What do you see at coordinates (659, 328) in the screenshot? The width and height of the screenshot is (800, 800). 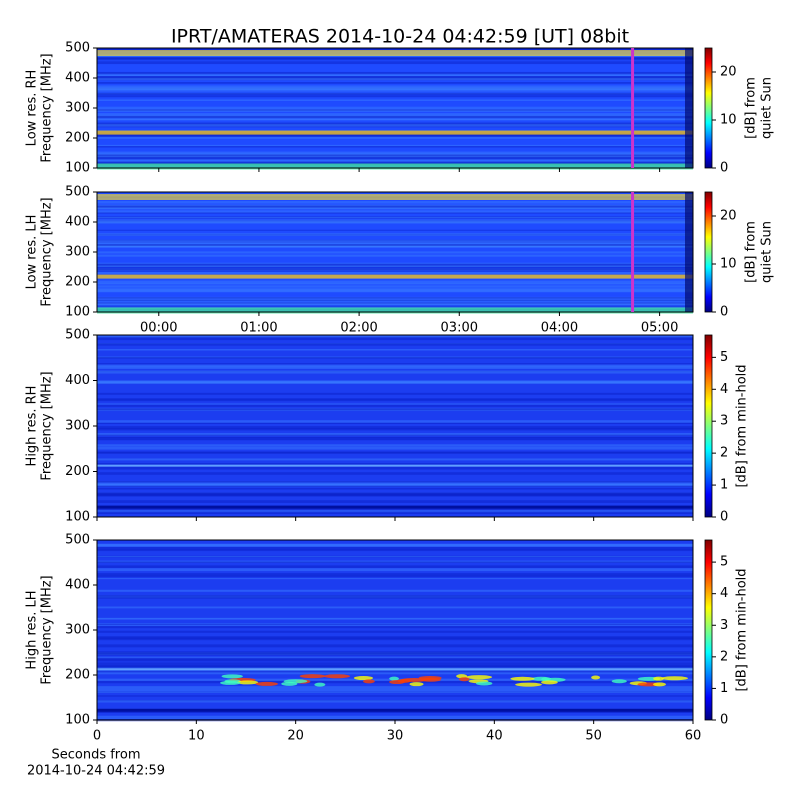 I see `x-tick-label: 05:00` at bounding box center [659, 328].